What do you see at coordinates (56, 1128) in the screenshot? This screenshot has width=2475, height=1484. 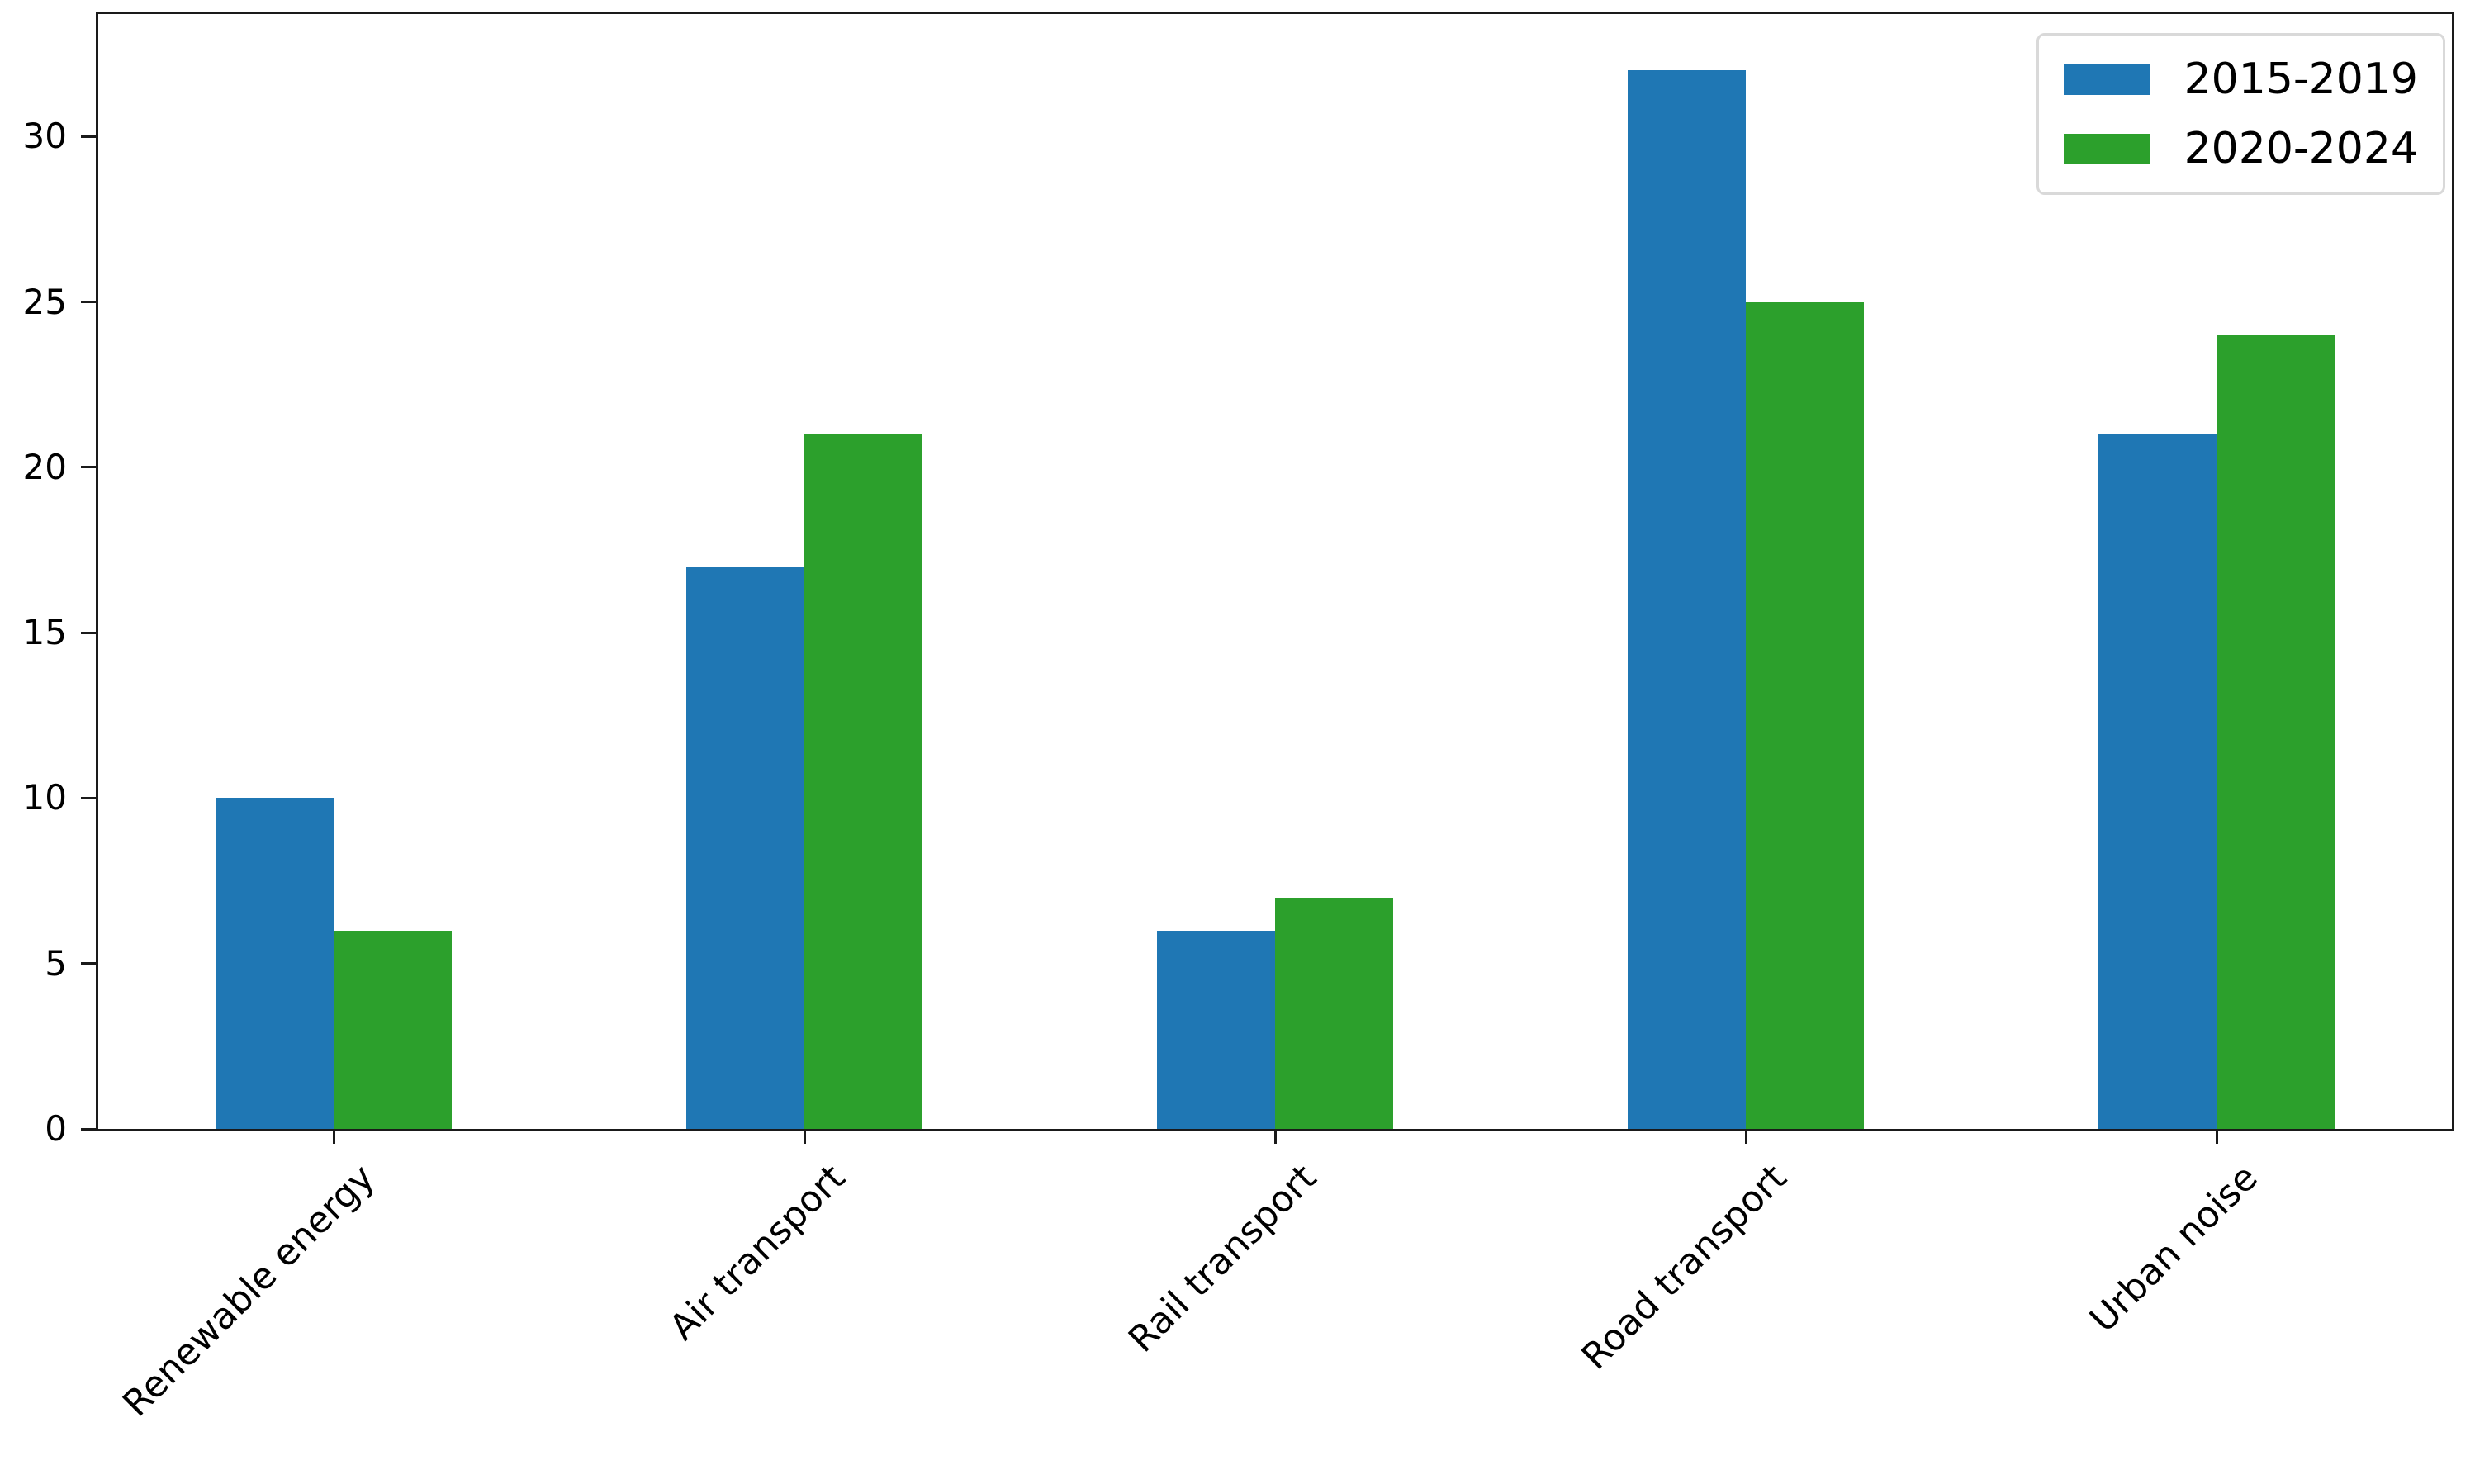 I see `y-axis-tick-label: 0` at bounding box center [56, 1128].